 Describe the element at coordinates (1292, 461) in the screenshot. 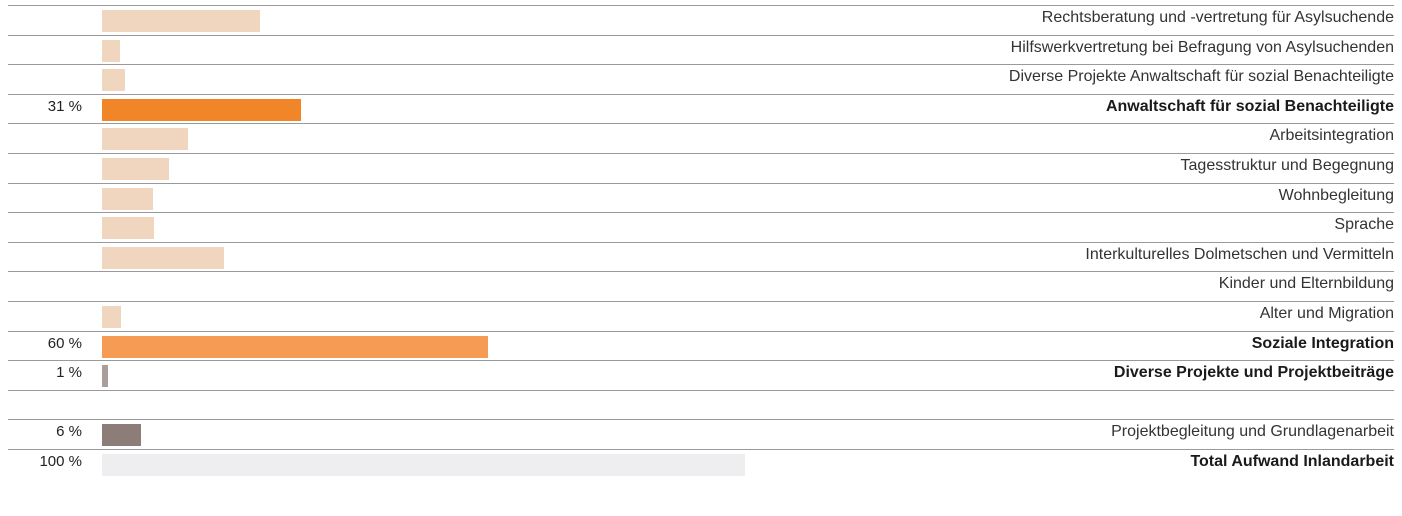

I see `category-label: Total Aufwand Inlandarbeit` at that location.